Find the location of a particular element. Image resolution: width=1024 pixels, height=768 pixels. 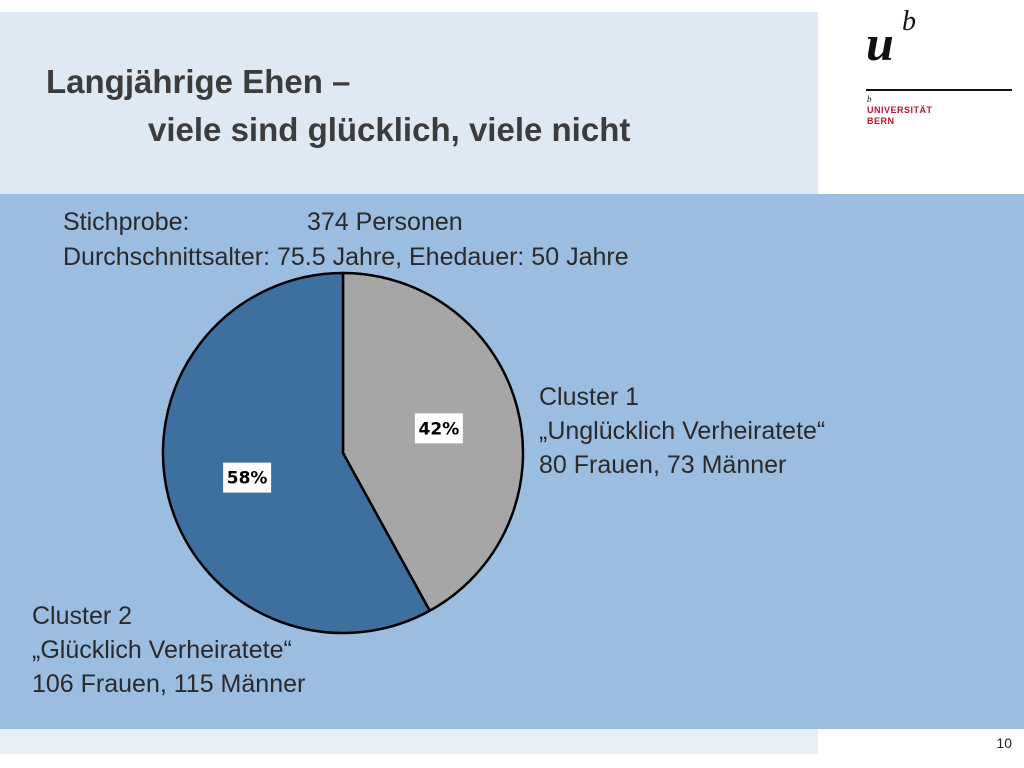

pie-label-text: 58% is located at coordinates (247, 479).